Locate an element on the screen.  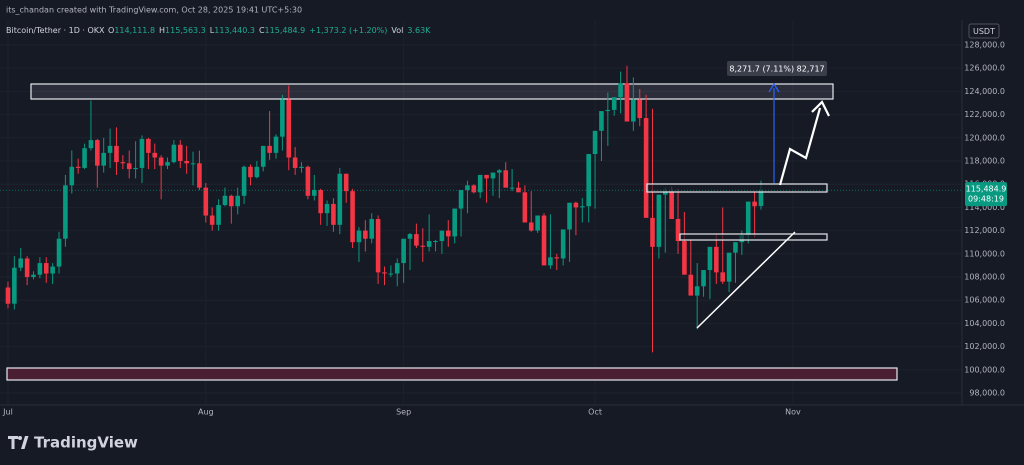
projection-arrow is located at coordinates (800, 146).